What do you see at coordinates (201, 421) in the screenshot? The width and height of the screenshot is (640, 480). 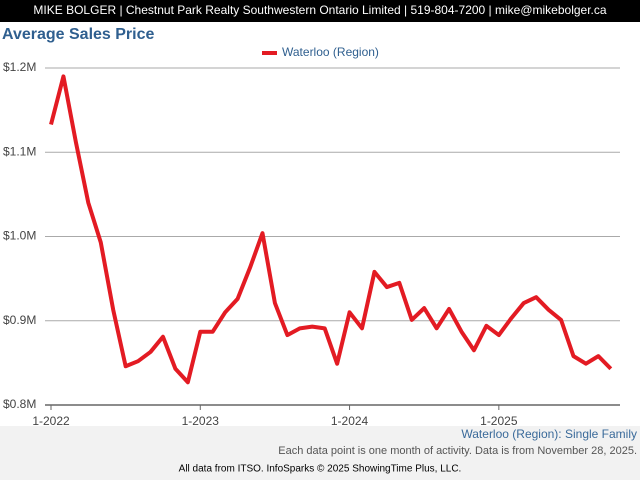 I see `x-tick-label: 1-2023` at bounding box center [201, 421].